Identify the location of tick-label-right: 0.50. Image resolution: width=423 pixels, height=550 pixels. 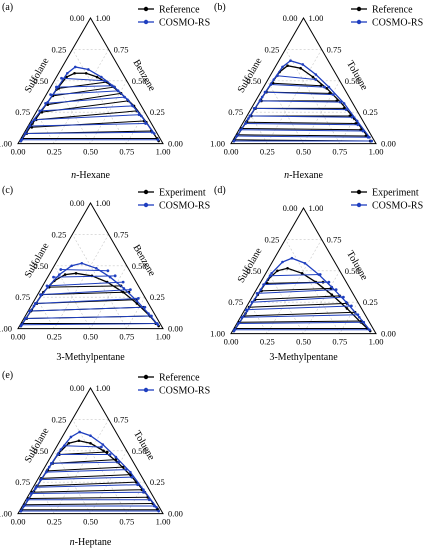
(139, 81).